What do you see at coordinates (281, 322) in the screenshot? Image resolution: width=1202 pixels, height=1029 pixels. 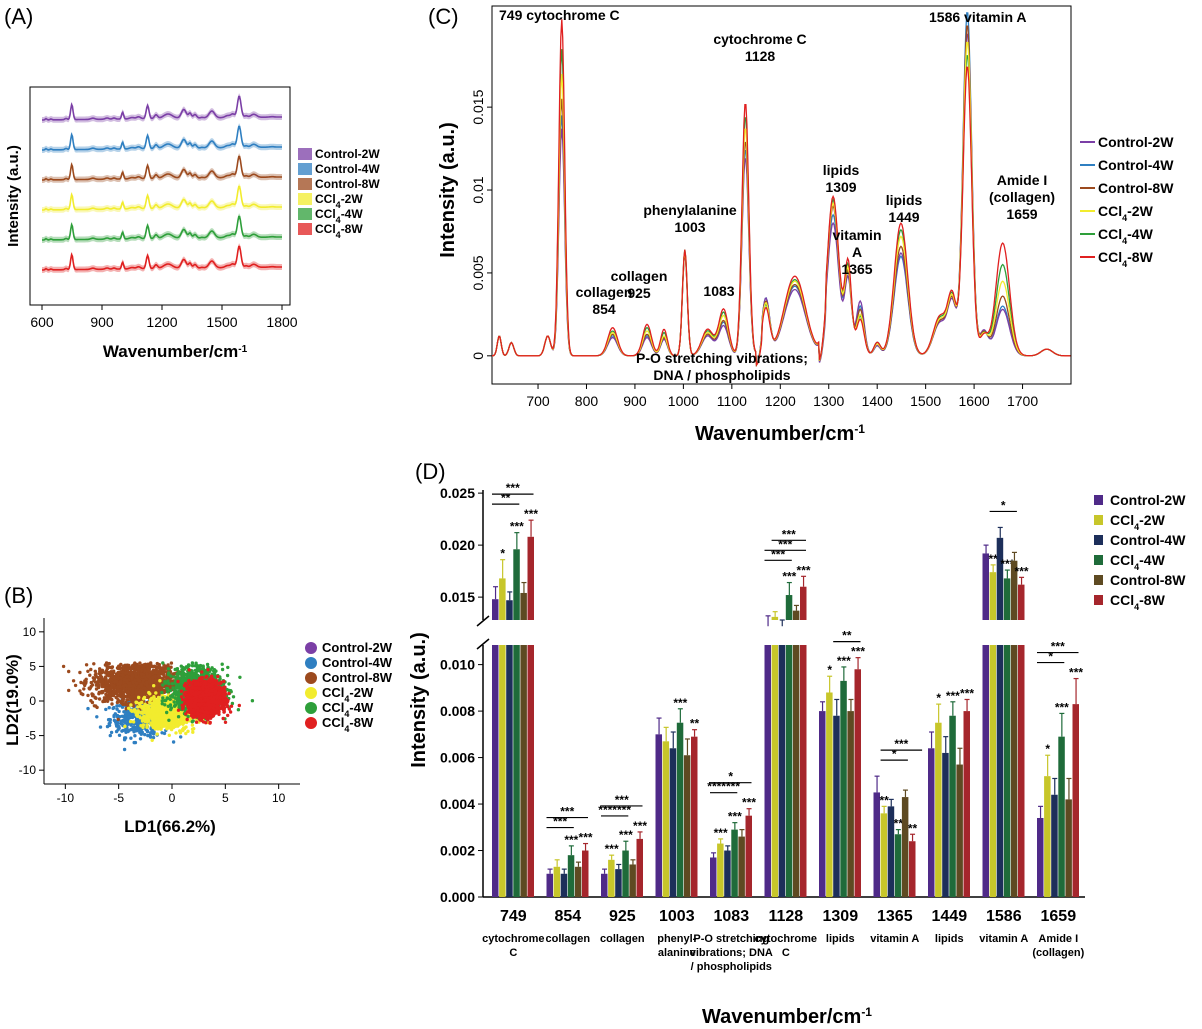 I see `panel-a-xtick-label-4: 1800` at bounding box center [281, 322].